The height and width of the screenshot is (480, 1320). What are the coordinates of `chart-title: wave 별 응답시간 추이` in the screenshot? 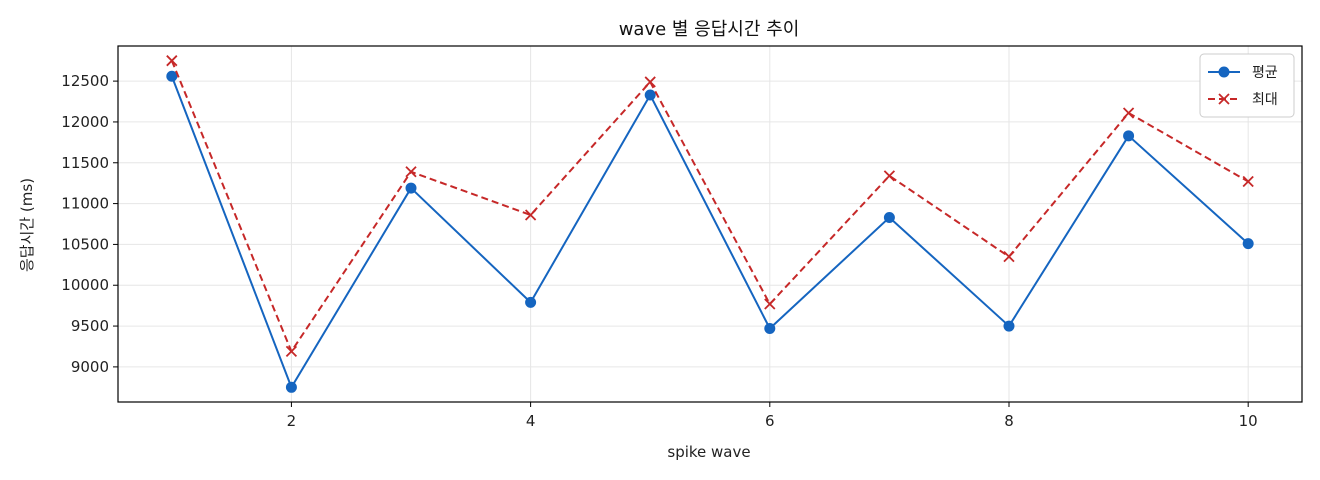 It's located at (709, 29).